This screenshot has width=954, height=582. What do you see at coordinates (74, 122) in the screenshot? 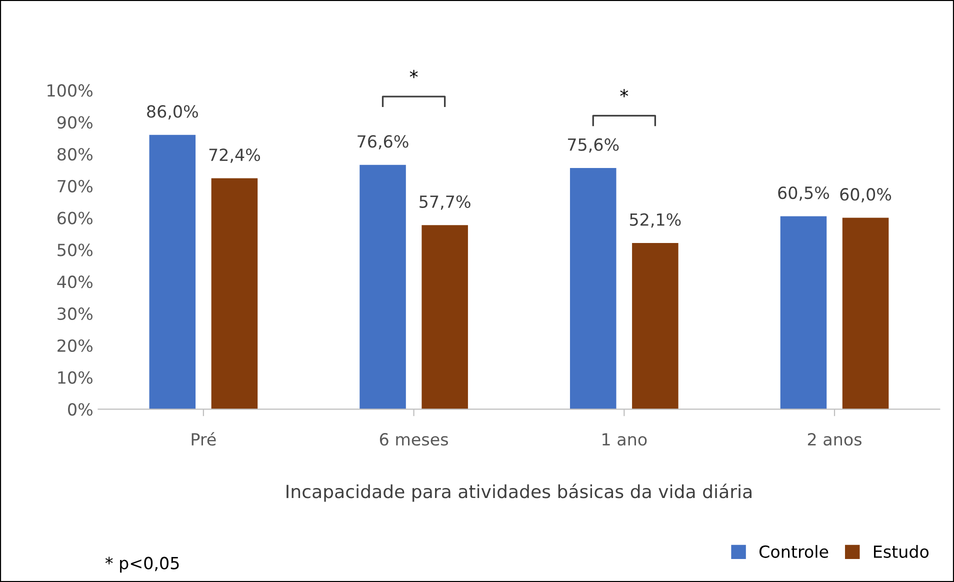
I see `y-tick-label: 90%` at bounding box center [74, 122].